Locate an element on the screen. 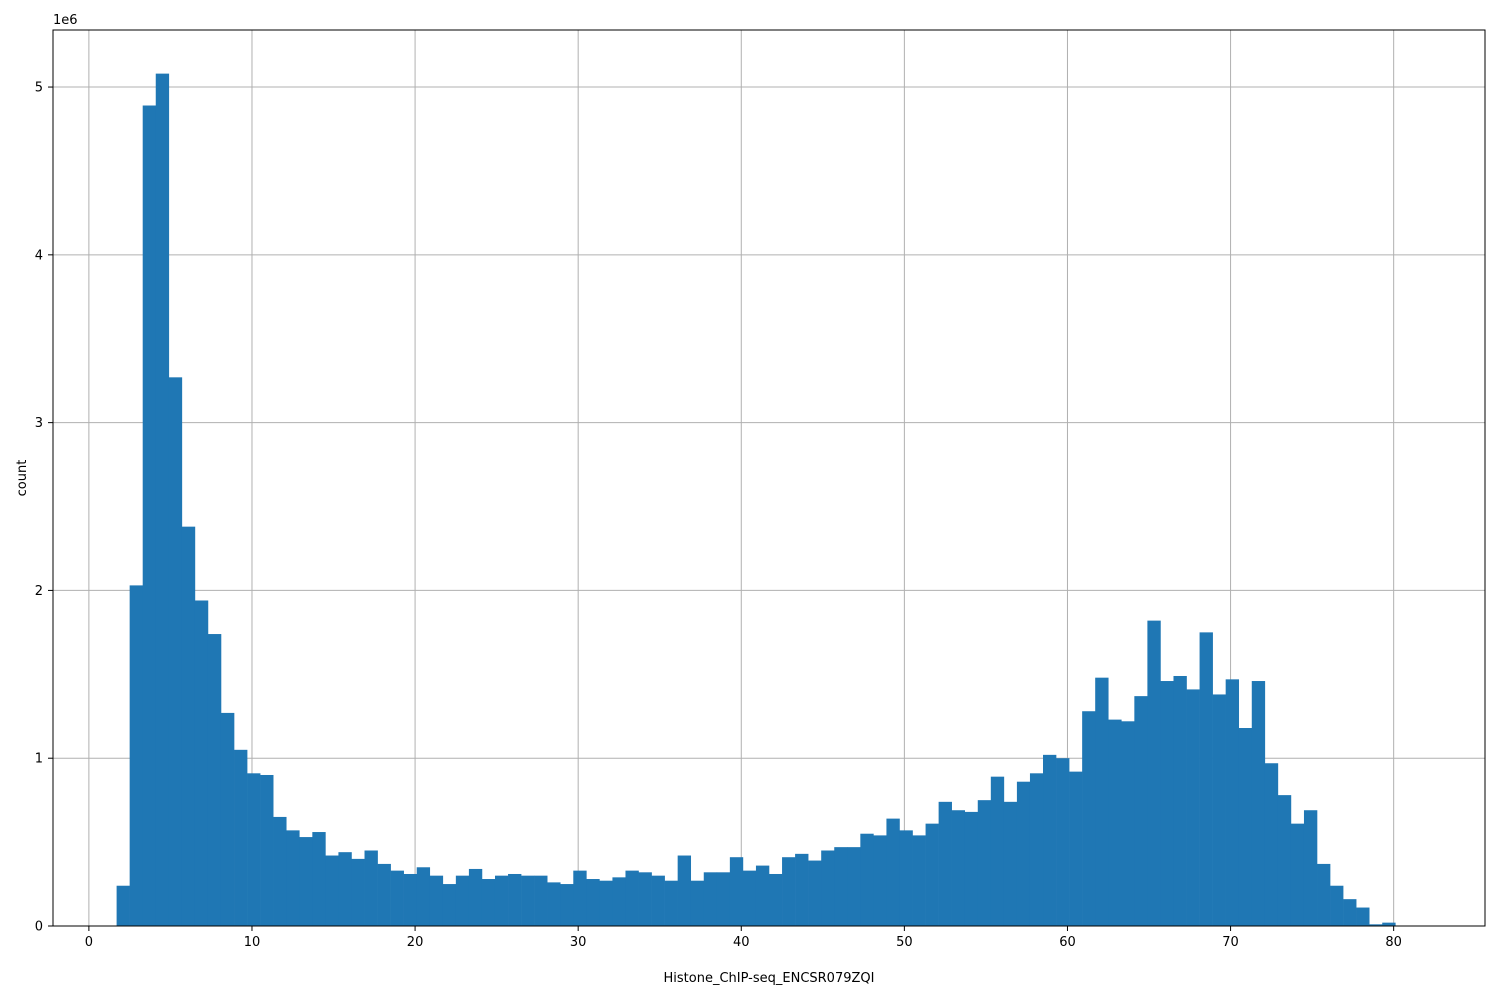 The image size is (1500, 1000). y-axis-multiplier-label: 1e6 is located at coordinates (65, 20).